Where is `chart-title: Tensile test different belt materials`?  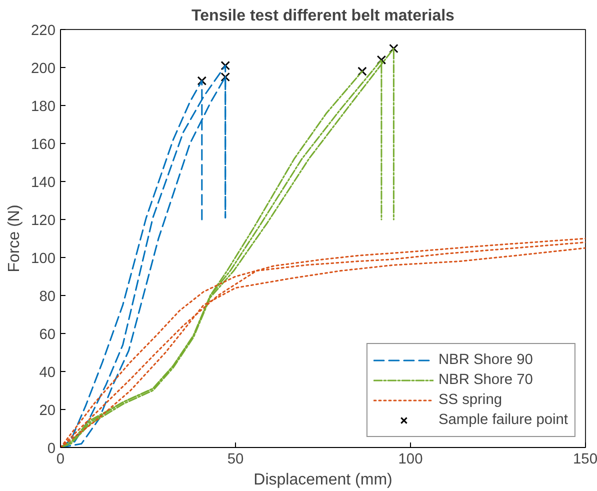
chart-title: Tensile test different belt materials is located at coordinates (323, 16).